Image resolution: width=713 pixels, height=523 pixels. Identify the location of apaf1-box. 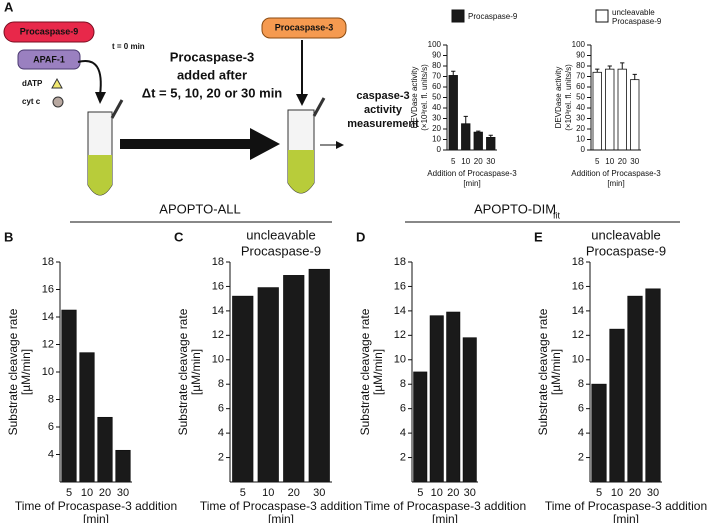
(49, 59).